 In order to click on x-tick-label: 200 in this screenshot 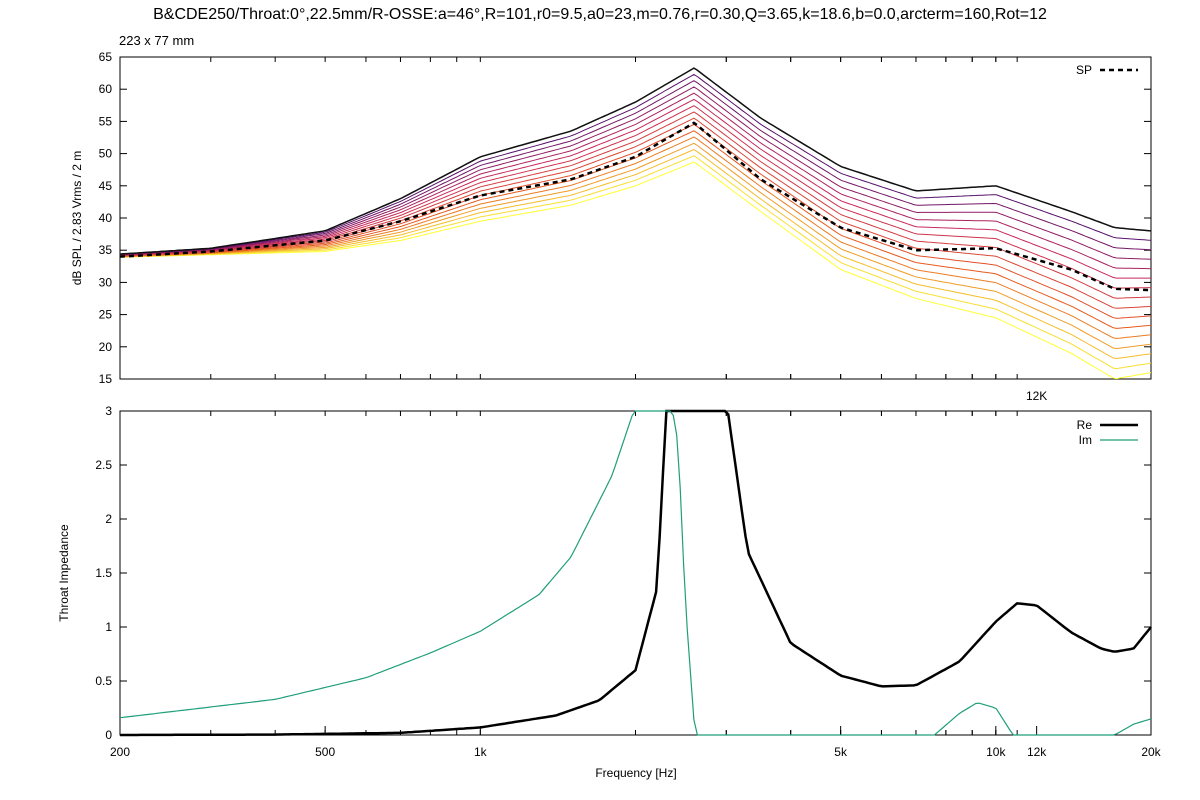, I will do `click(120, 752)`.